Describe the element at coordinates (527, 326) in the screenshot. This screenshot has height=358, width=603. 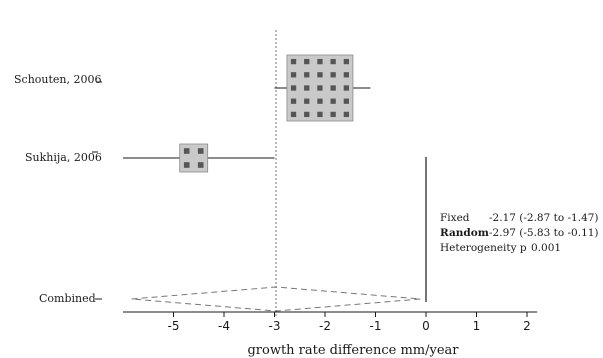
I see `x-tick-label: 2` at that location.